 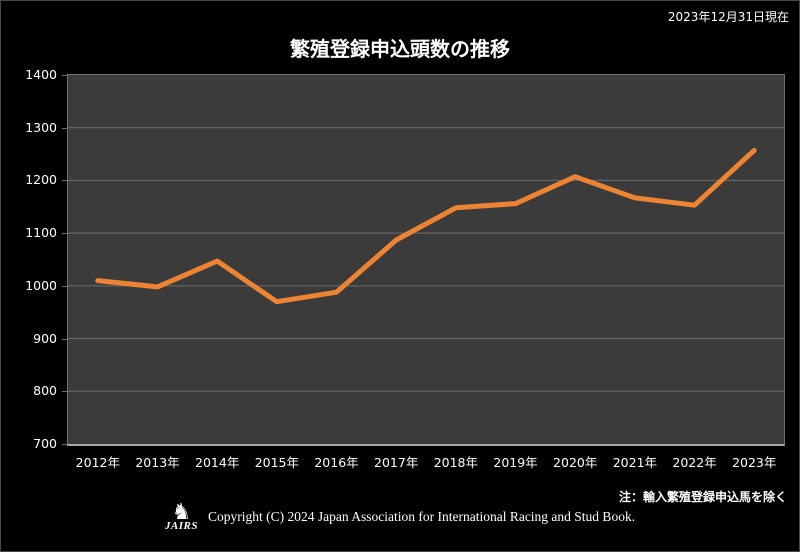 What do you see at coordinates (41, 233) in the screenshot?
I see `y-tick-label-1100: 1100` at bounding box center [41, 233].